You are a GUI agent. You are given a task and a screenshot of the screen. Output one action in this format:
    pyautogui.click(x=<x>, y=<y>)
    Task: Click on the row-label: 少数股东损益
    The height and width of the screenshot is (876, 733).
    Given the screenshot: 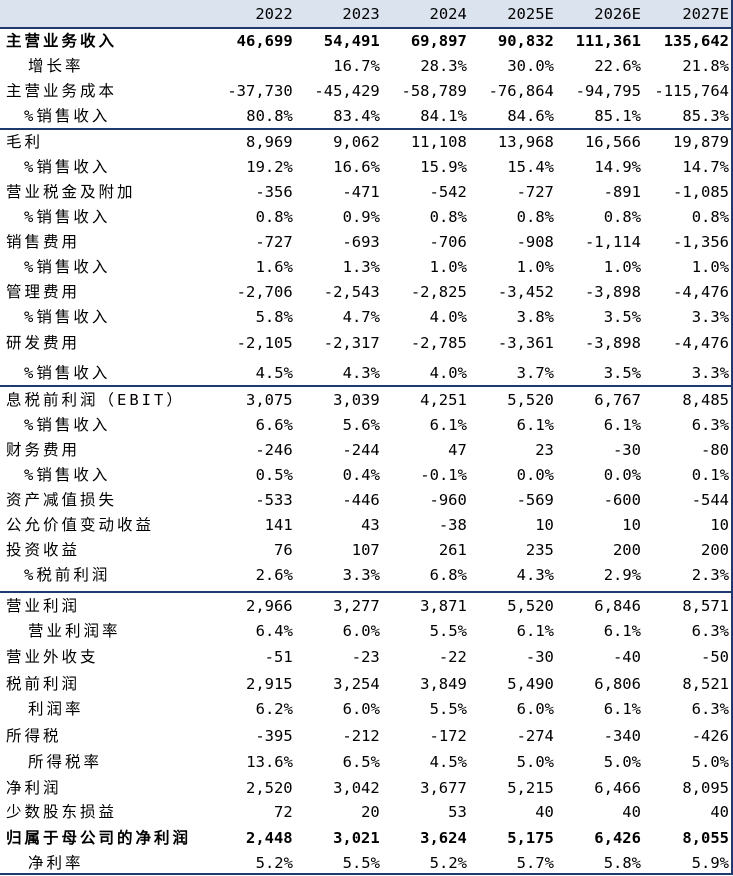 What is the action you would take?
    pyautogui.click(x=62, y=812)
    